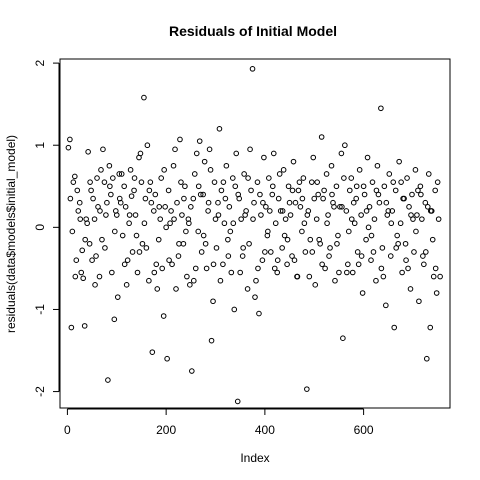  What do you see at coordinates (11, 234) in the screenshot?
I see `y-axis-label: residuals(data$models$initial_model)` at bounding box center [11, 234].